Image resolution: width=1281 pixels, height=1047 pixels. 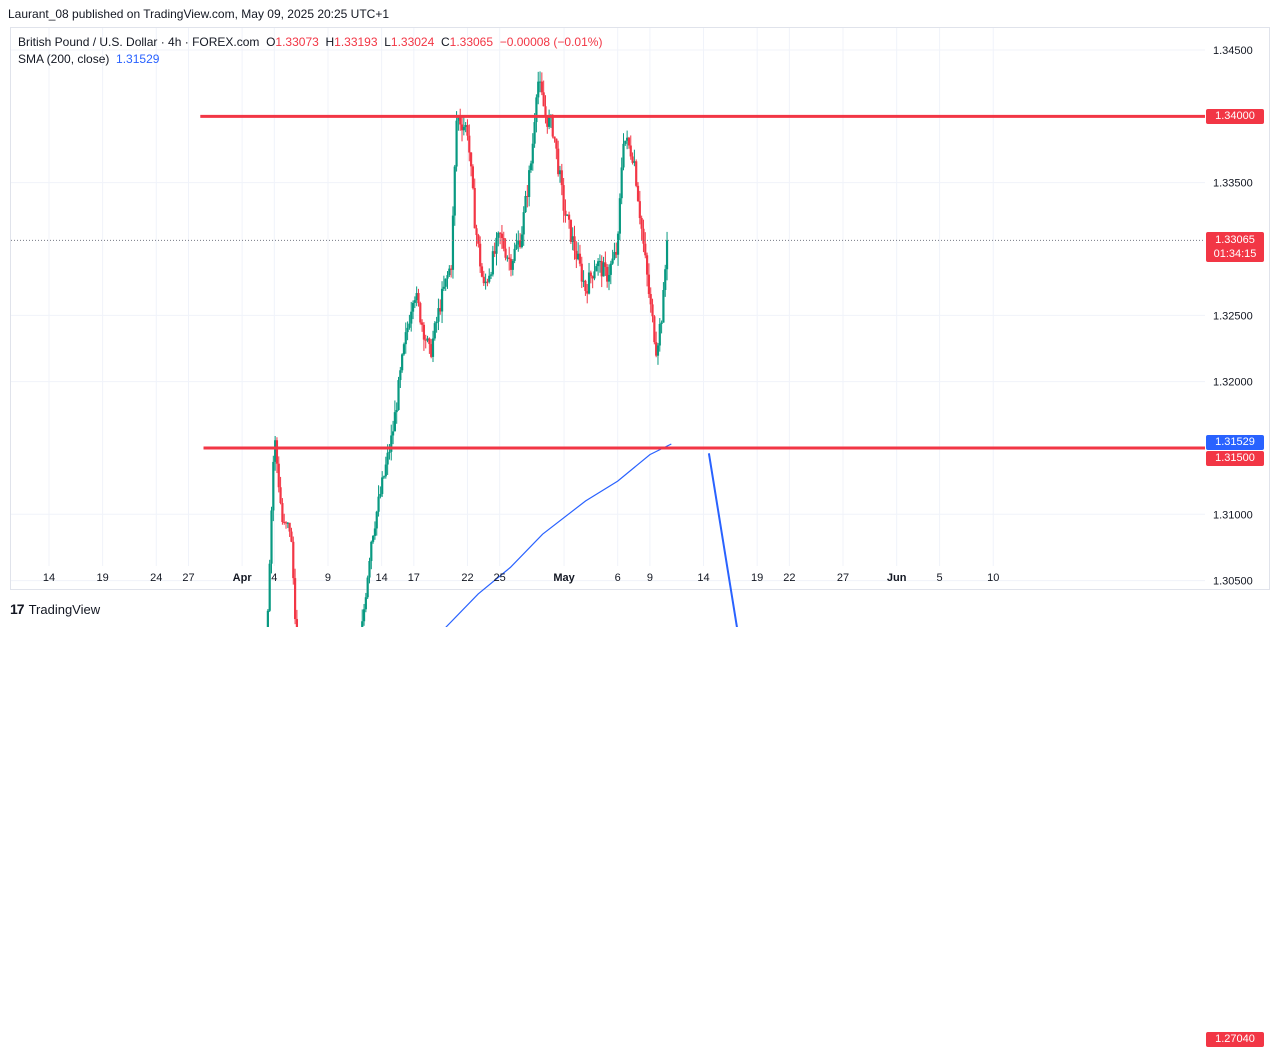 What do you see at coordinates (1235, 240) in the screenshot?
I see `last-price-label: 1.33065` at bounding box center [1235, 240].